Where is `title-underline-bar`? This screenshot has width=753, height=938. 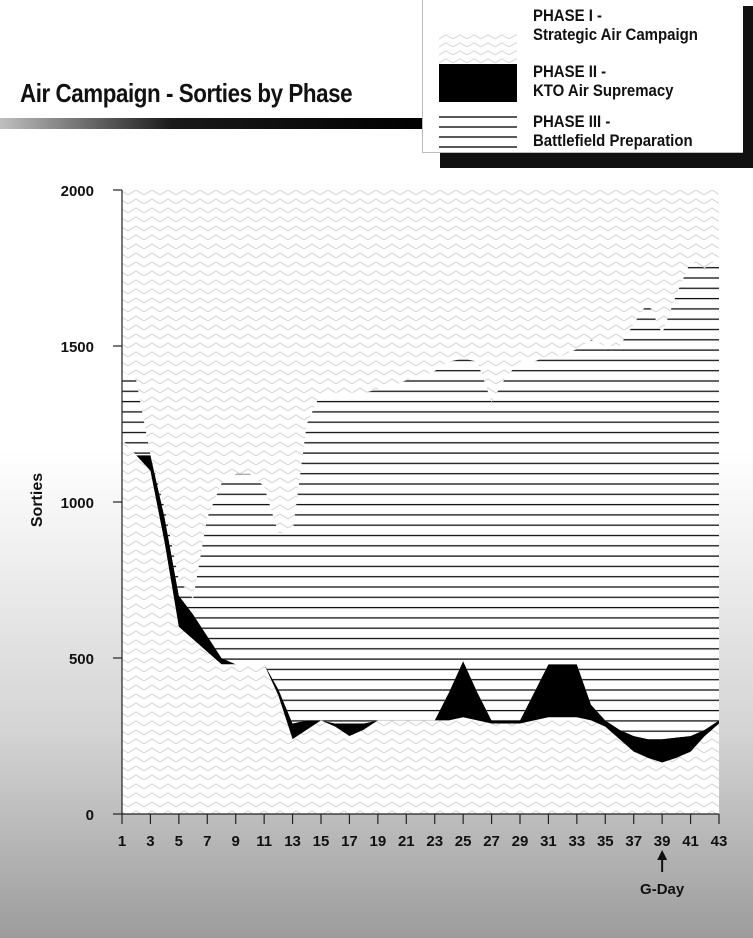 title-underline-bar is located at coordinates (215, 123).